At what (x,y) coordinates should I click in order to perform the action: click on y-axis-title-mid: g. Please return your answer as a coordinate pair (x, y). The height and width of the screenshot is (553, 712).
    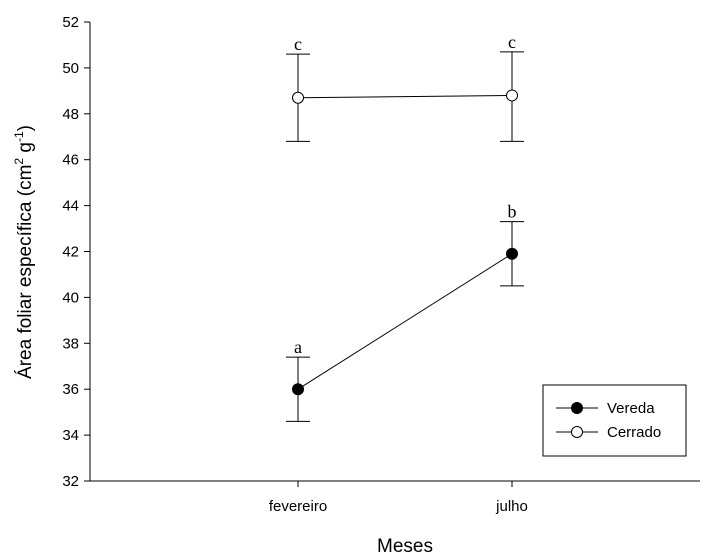
    Looking at the image, I should click on (25, 150).